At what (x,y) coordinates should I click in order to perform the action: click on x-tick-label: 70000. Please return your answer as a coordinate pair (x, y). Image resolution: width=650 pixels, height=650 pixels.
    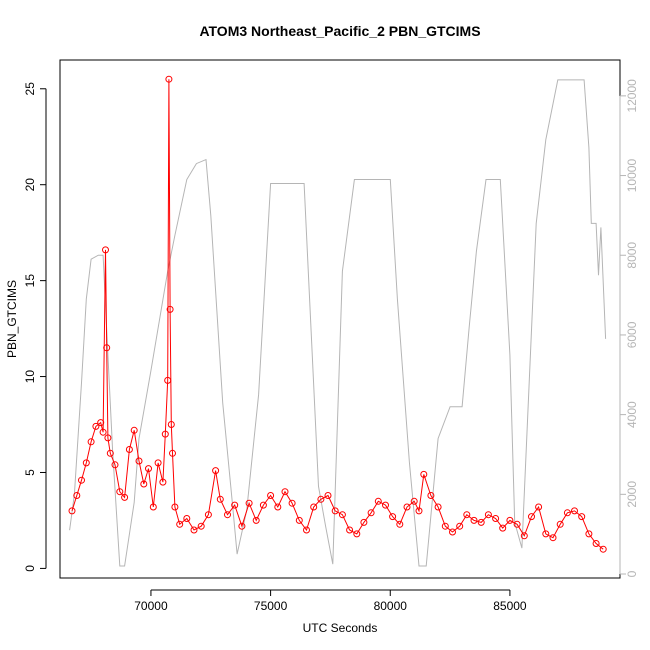
    Looking at the image, I should click on (151, 606).